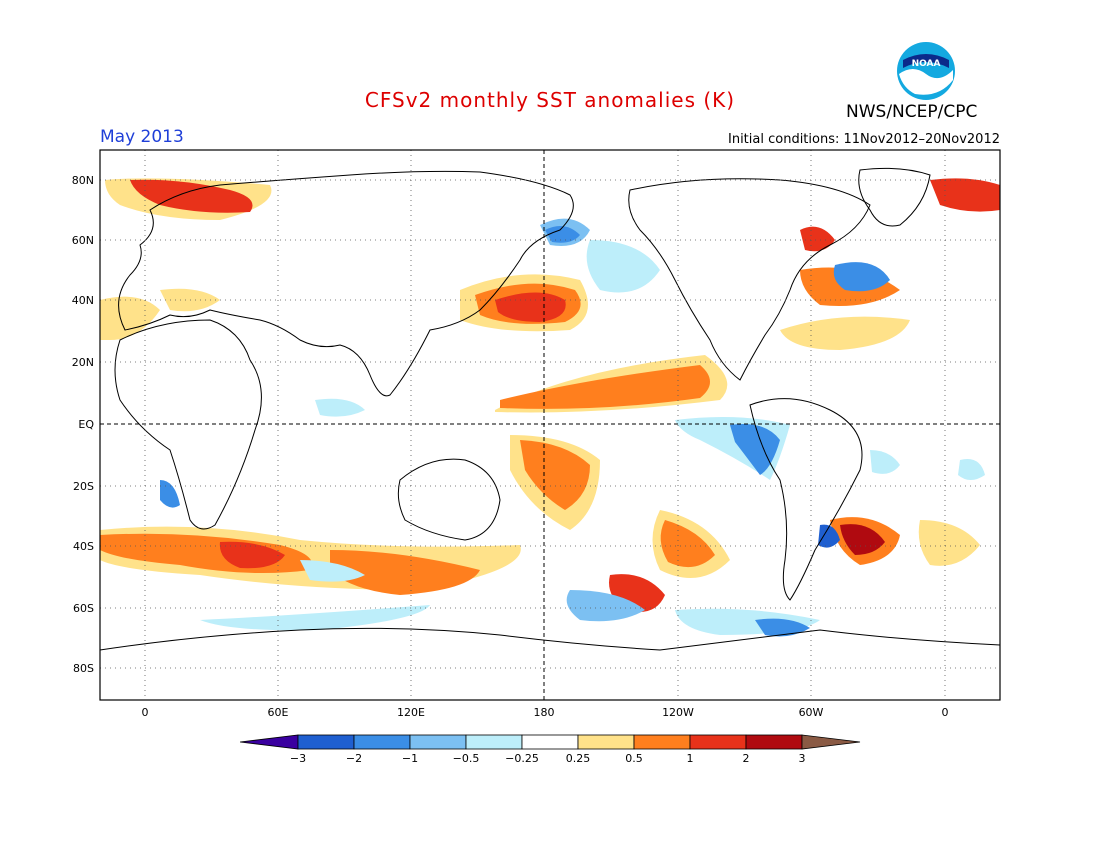 This screenshot has height=850, width=1100. Describe the element at coordinates (83, 362) in the screenshot. I see `lat-label: 20N` at that location.